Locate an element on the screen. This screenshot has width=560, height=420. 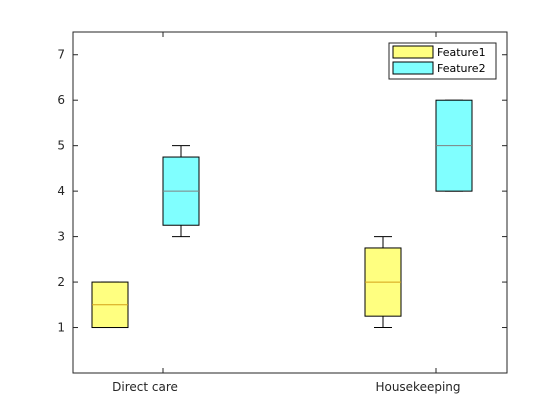
y-tick-label: 4 is located at coordinates (61, 191).